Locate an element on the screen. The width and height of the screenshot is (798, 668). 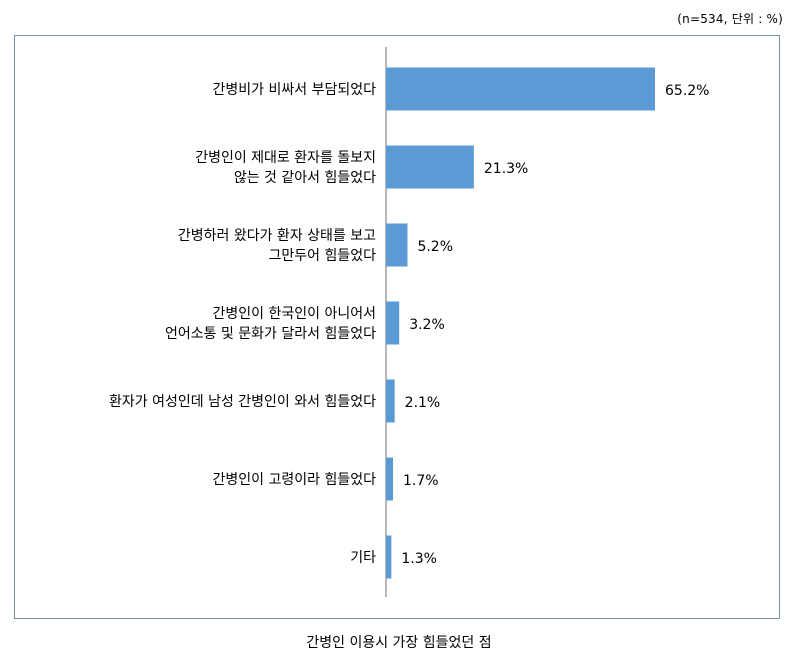
category-label: 환자가 여성인데 남성 간병인이 와서 힘들었다 is located at coordinates (242, 402).